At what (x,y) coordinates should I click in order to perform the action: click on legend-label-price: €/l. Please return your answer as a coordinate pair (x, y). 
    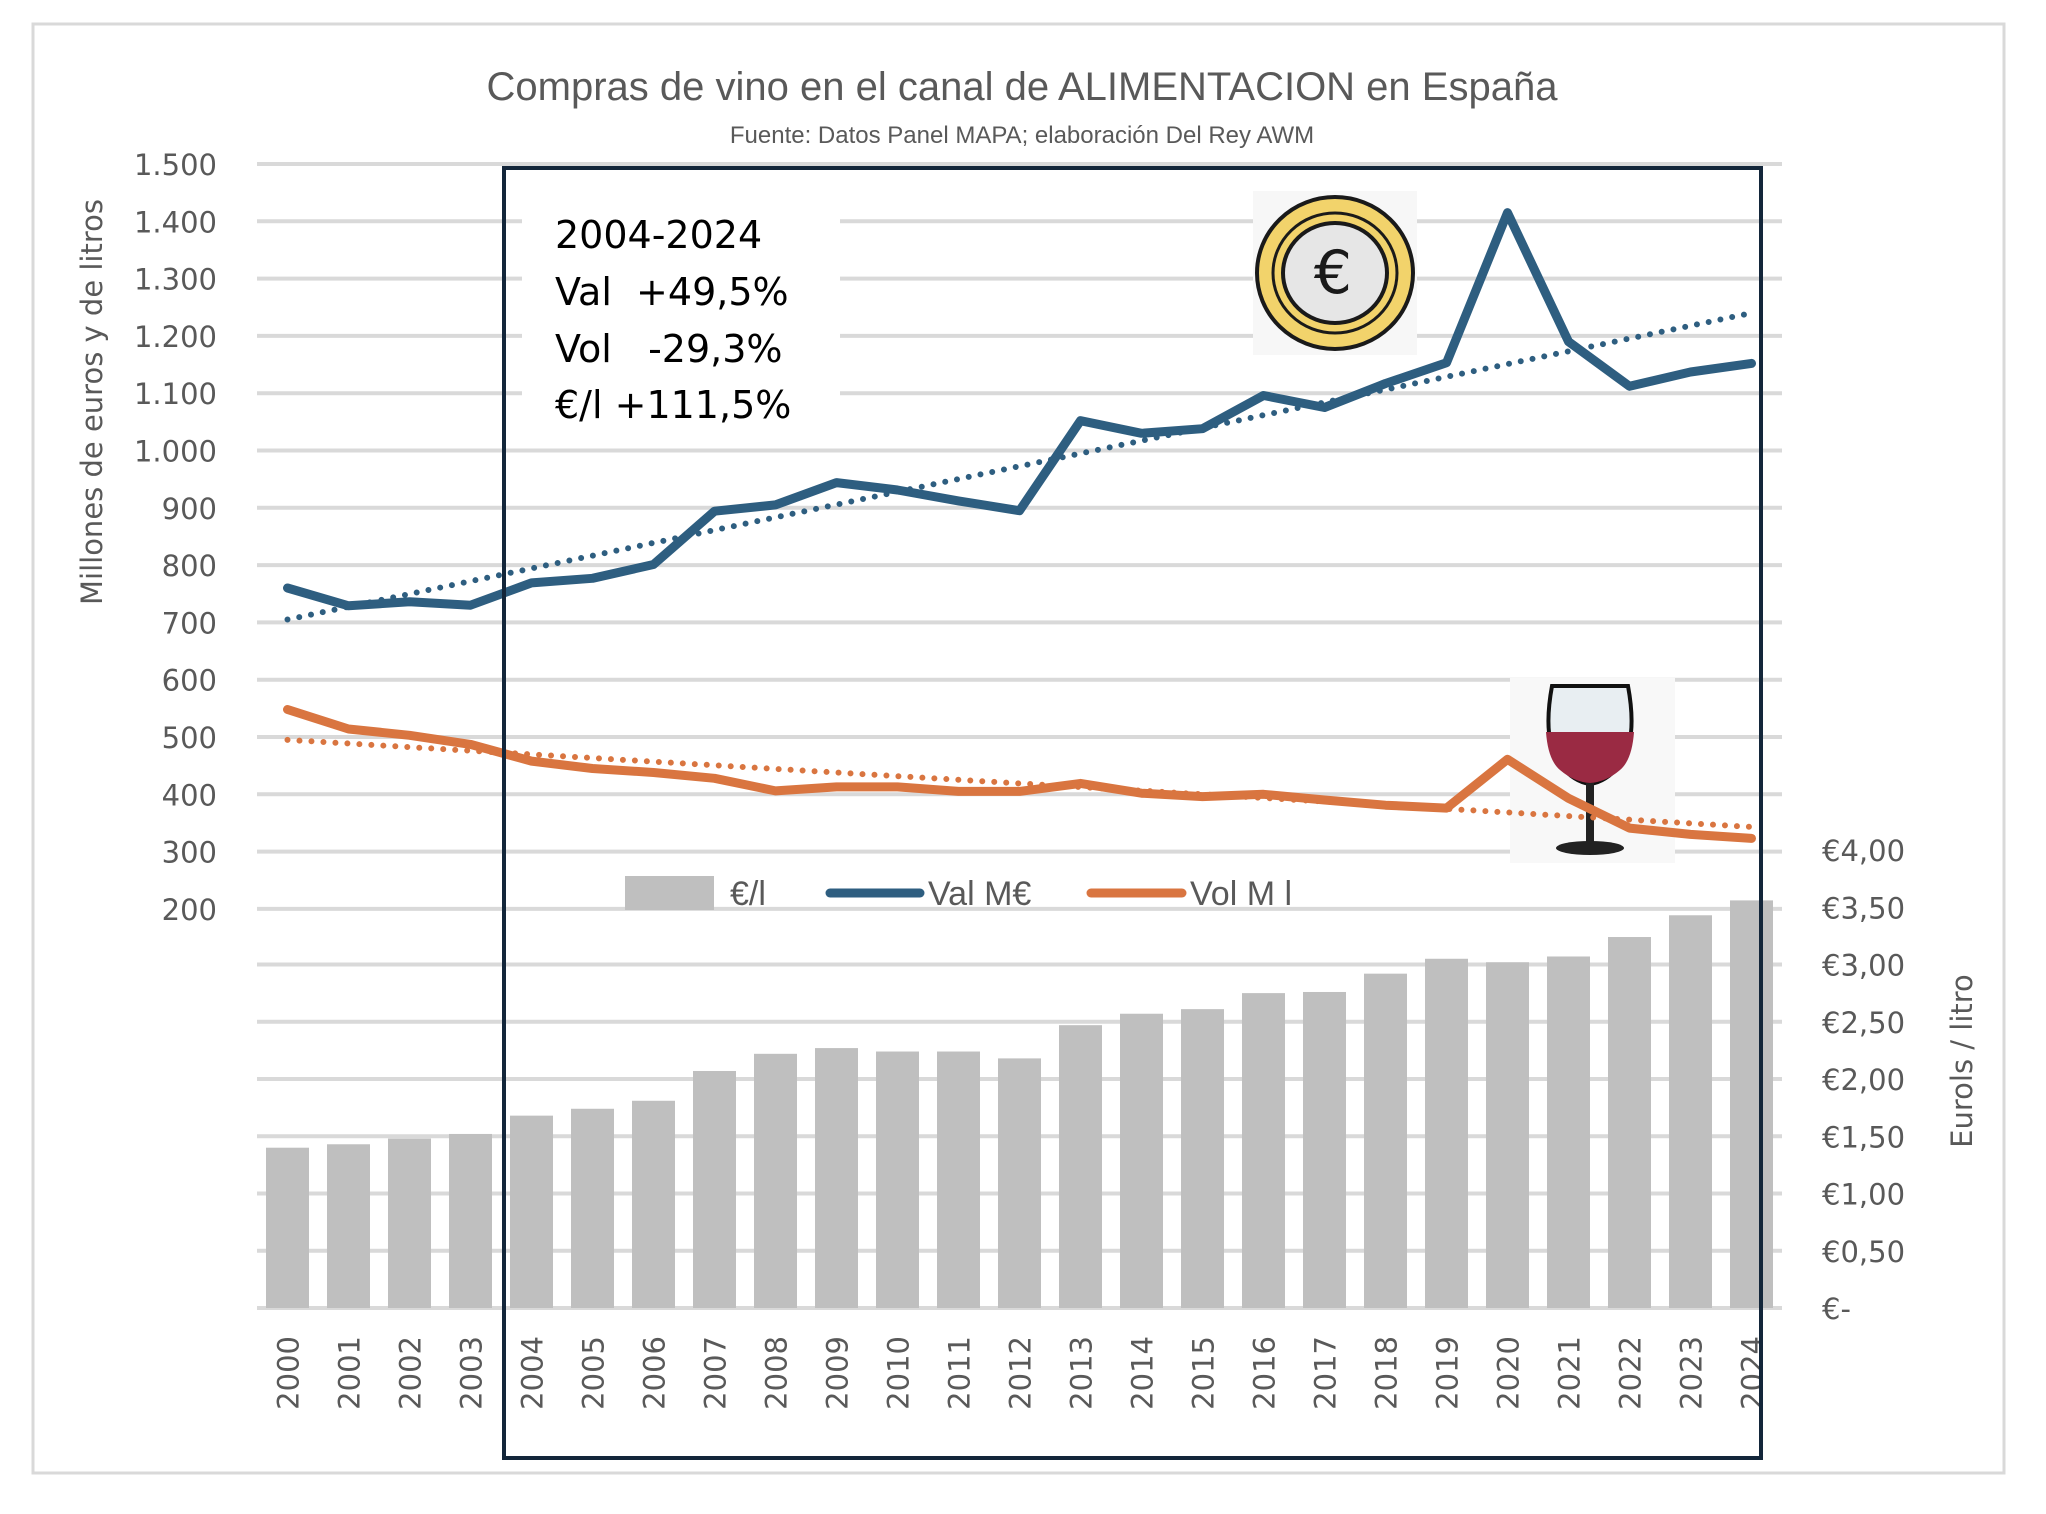
    Looking at the image, I should click on (748, 894).